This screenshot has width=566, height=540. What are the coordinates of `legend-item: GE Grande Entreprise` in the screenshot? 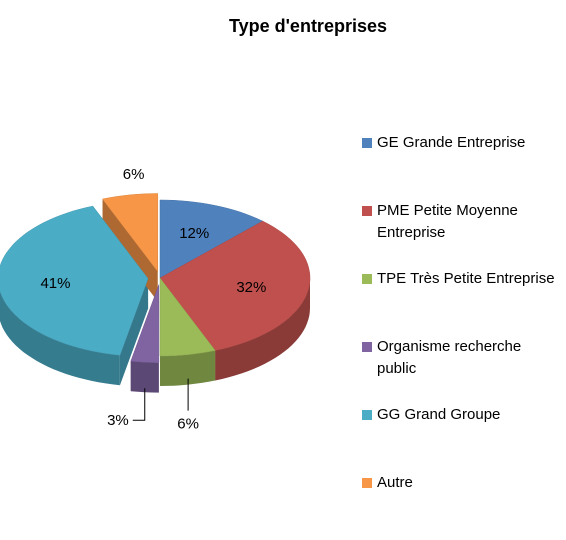 It's located at (462, 166).